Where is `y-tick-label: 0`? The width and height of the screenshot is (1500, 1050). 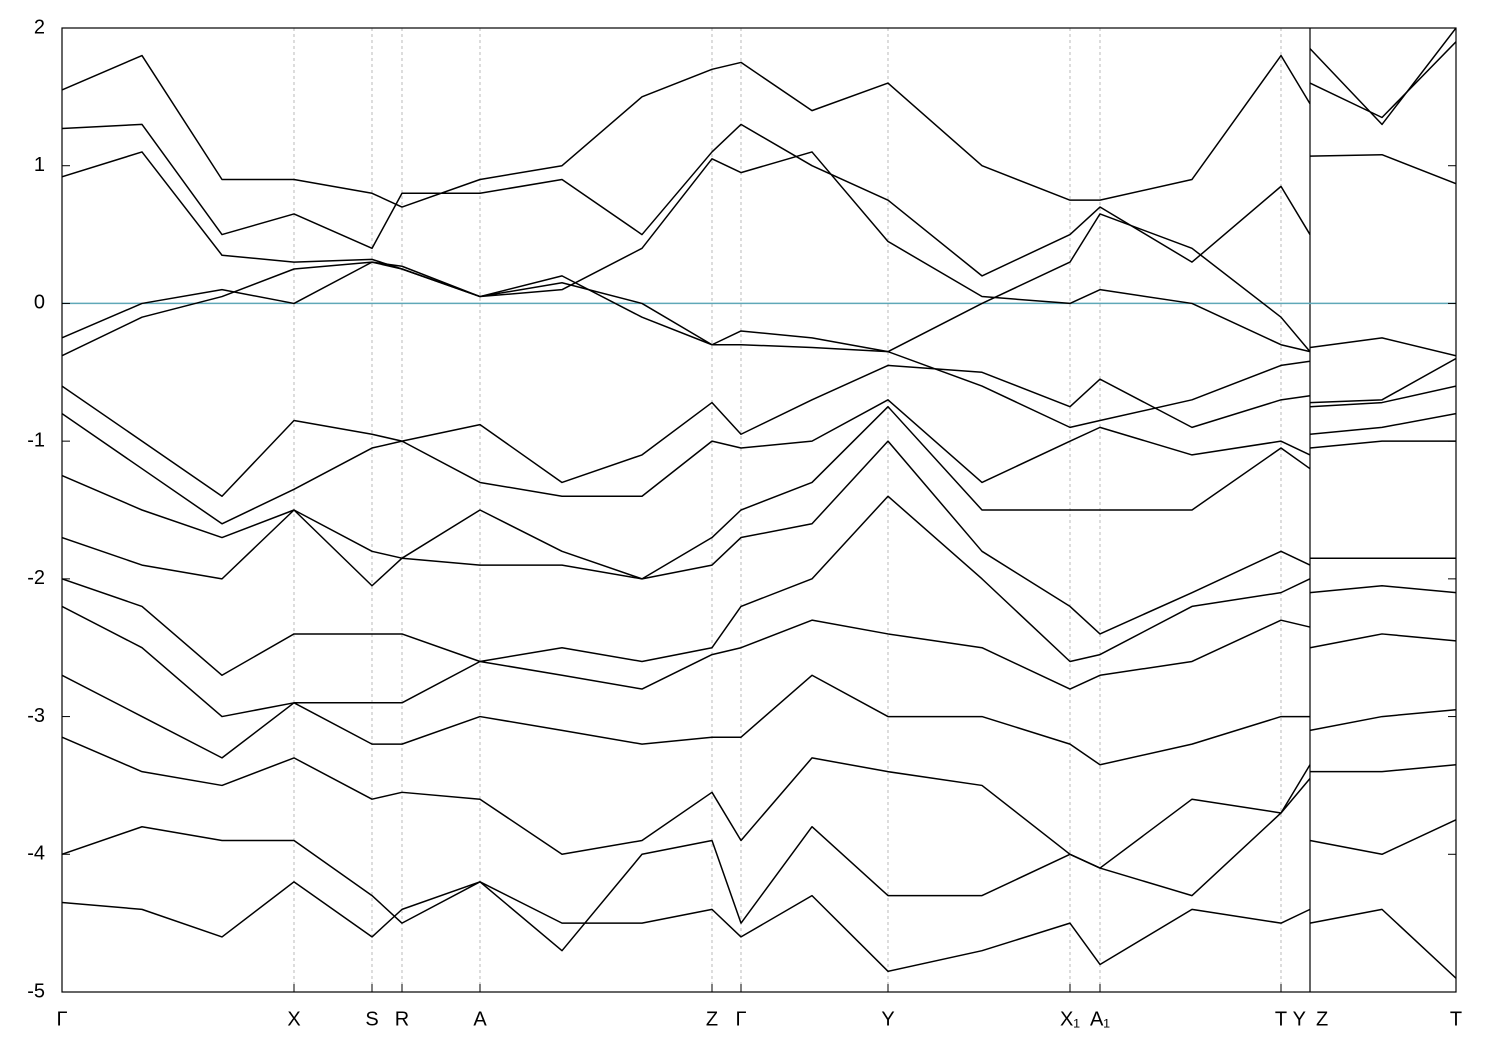
y-tick-label: 0 is located at coordinates (39, 303).